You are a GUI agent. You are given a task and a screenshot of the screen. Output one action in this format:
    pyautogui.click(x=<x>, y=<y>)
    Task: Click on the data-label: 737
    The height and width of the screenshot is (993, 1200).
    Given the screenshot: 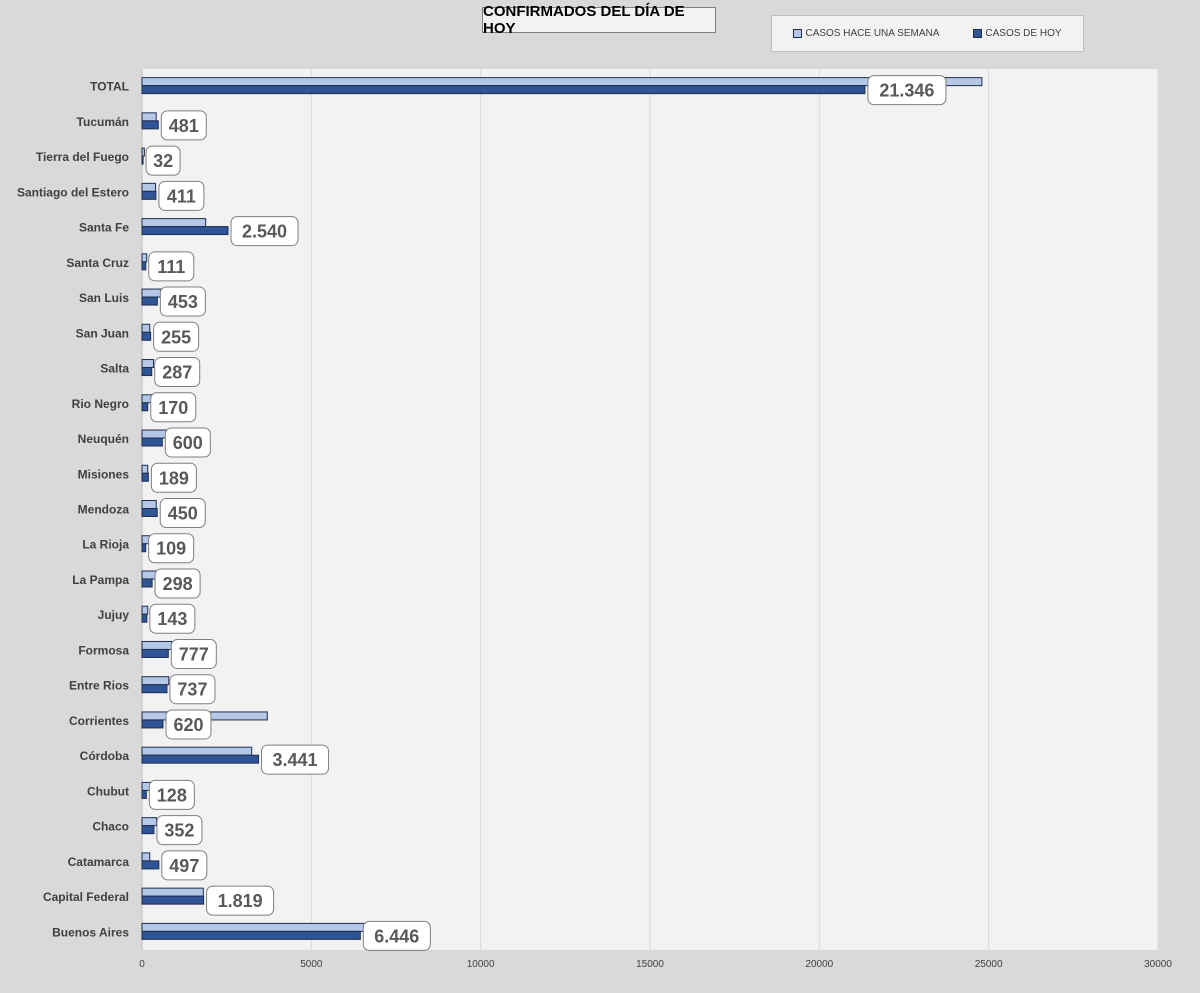 What is the action you would take?
    pyautogui.click(x=192, y=690)
    